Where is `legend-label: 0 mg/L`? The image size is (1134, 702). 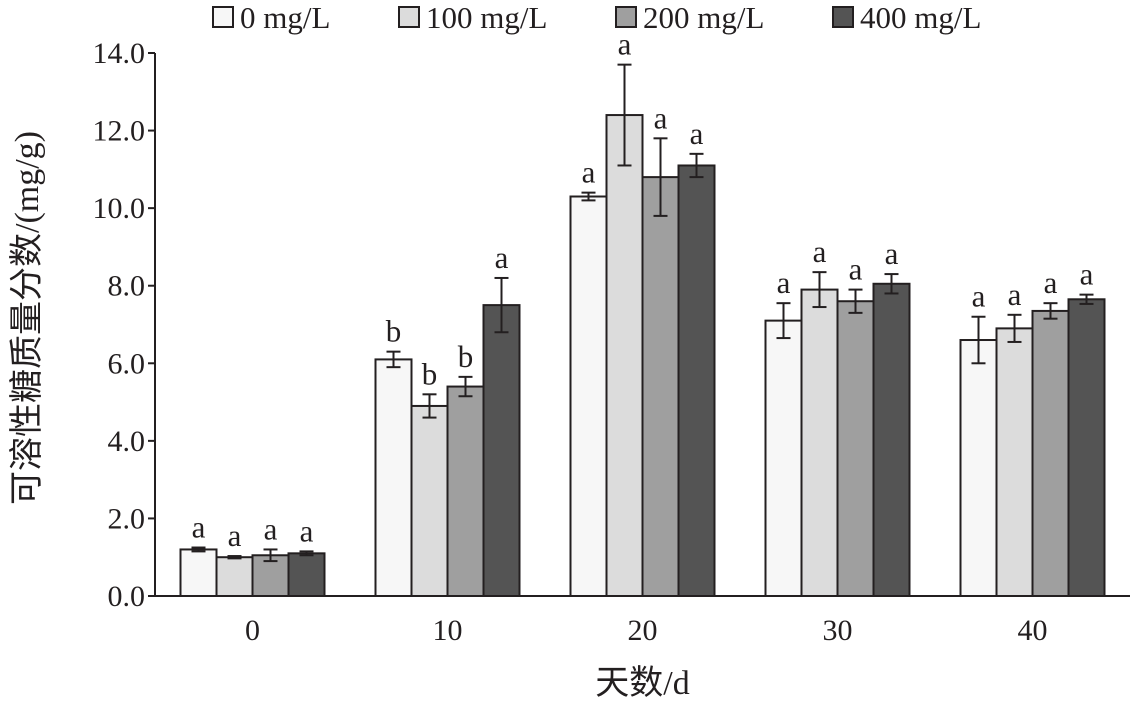
legend-label: 0 mg/L is located at coordinates (285, 17).